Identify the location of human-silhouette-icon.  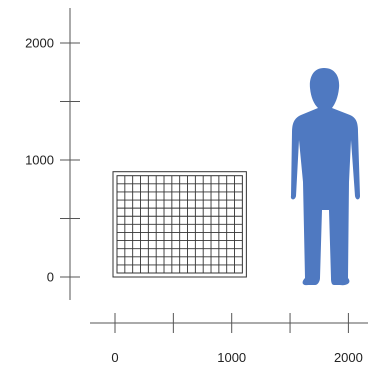
(325, 177).